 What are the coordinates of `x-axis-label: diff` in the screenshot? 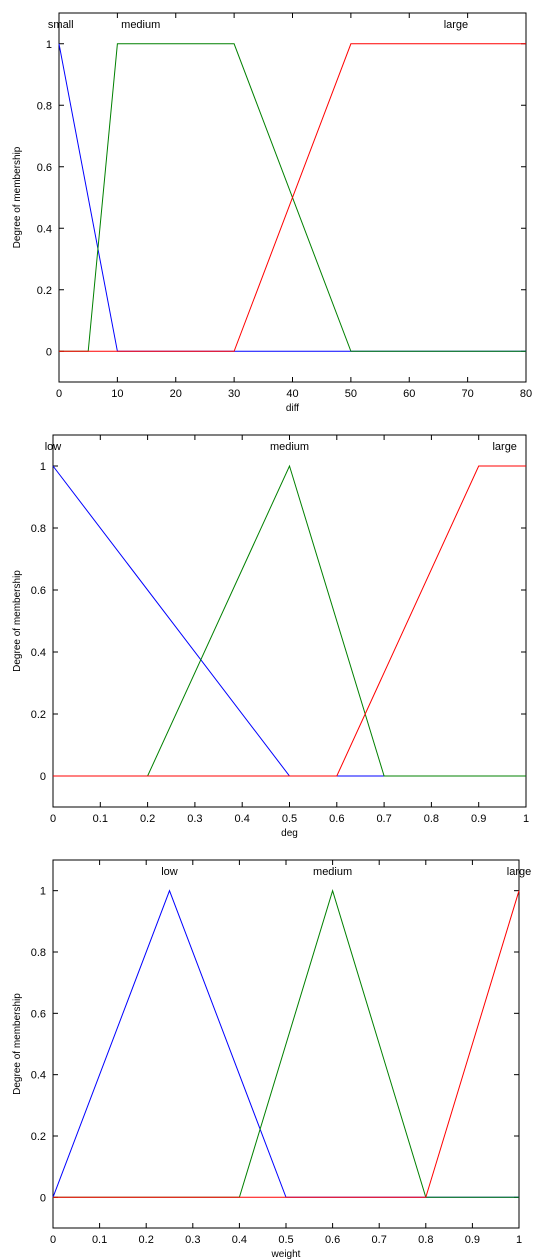 It's located at (292, 408).